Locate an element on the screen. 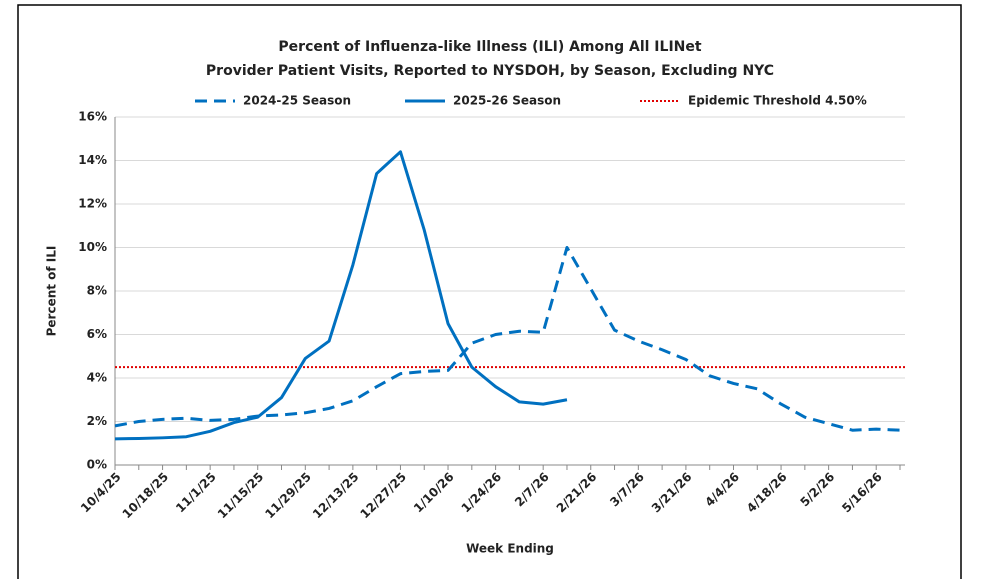 The image size is (982, 579). legend-label: 2024-25 Season is located at coordinates (297, 101).